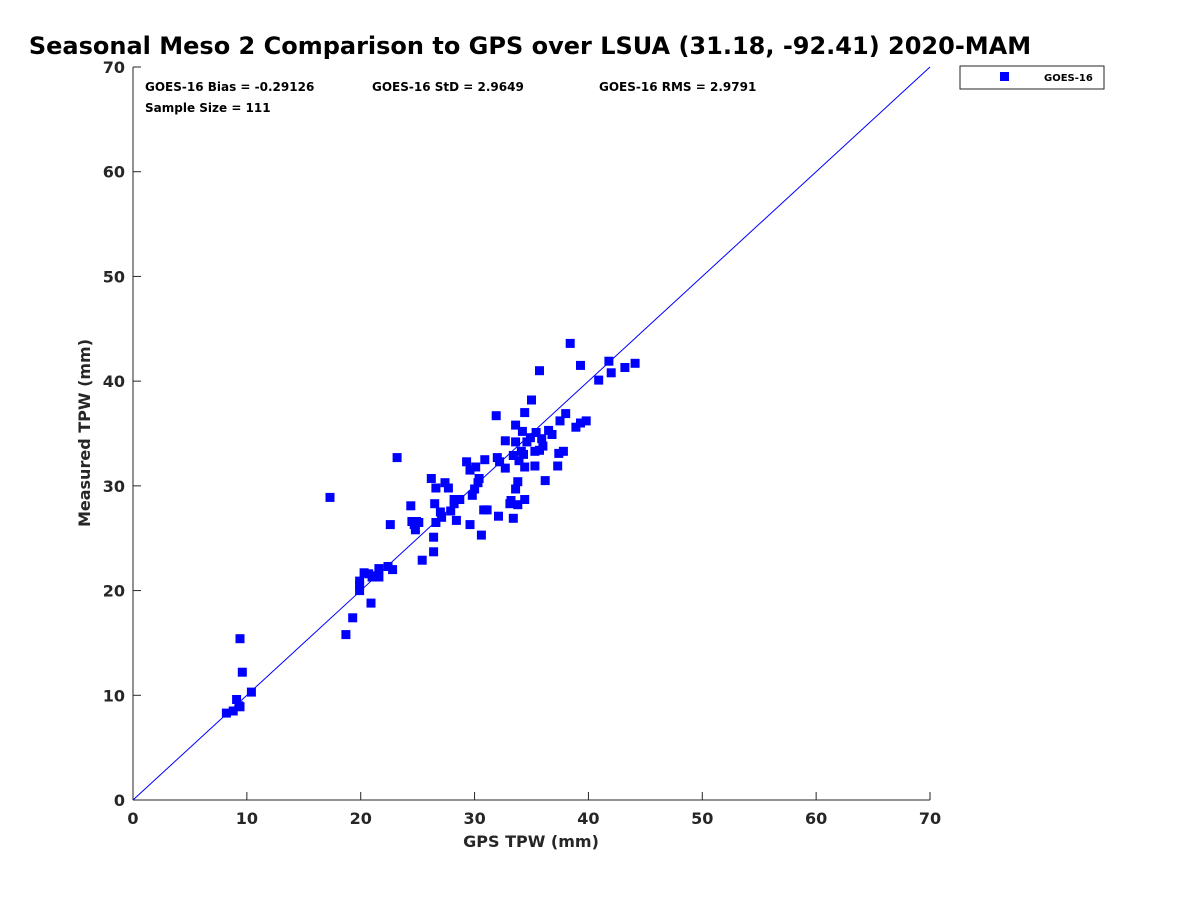  Describe the element at coordinates (1068, 78) in the screenshot. I see `legend-label-goes-16: GOES-16` at that location.